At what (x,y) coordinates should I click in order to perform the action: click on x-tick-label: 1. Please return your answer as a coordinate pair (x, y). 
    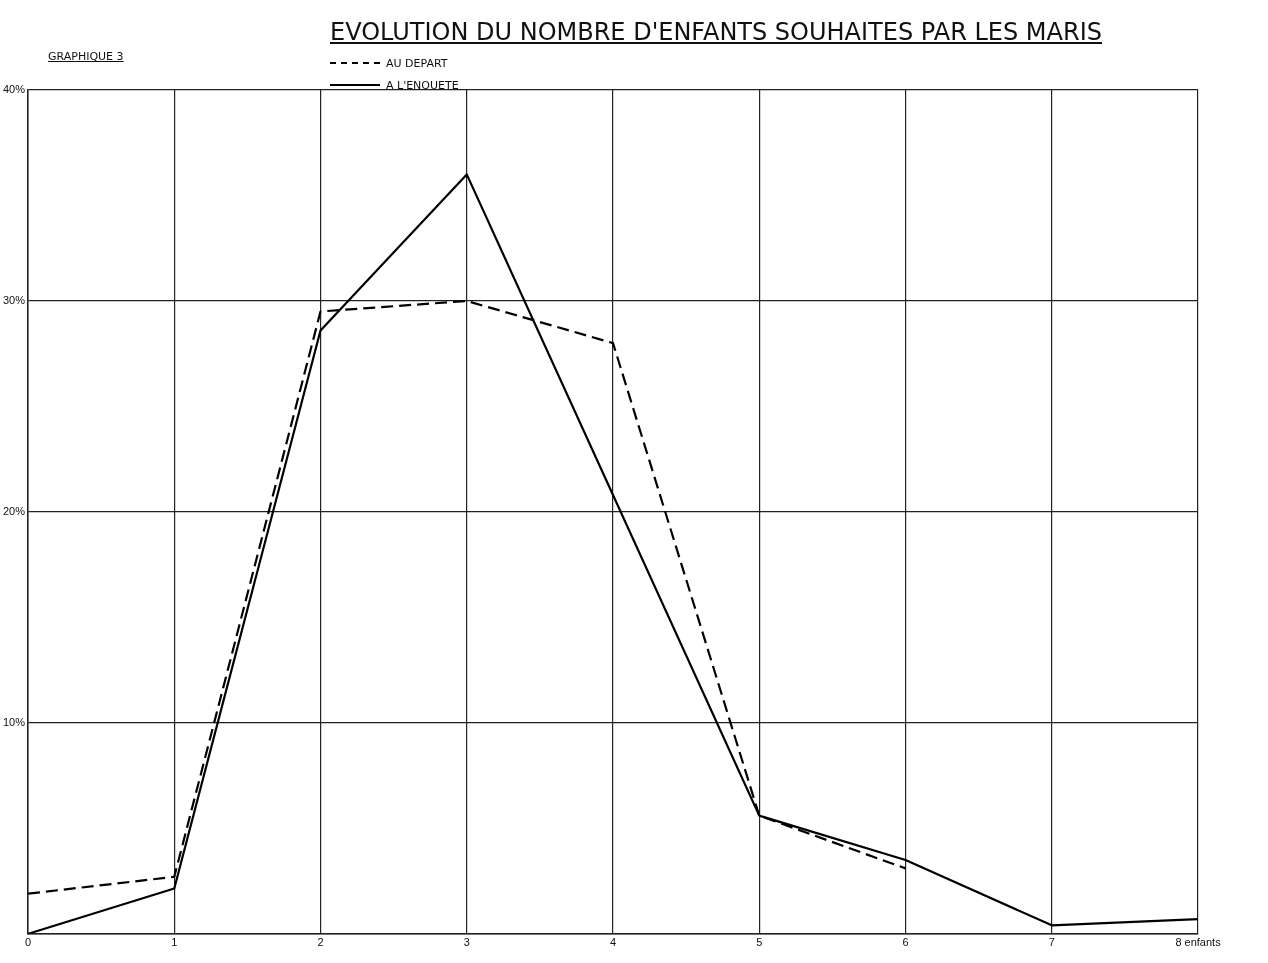
    Looking at the image, I should click on (174, 942).